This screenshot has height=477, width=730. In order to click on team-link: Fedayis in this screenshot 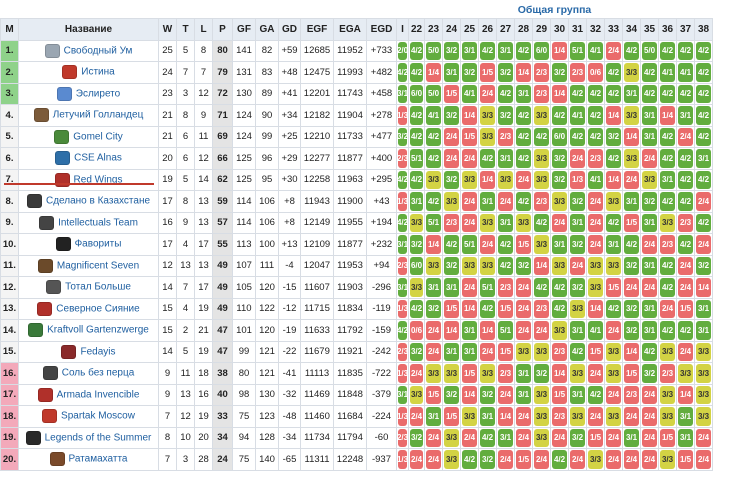, I will do `click(98, 352)`.